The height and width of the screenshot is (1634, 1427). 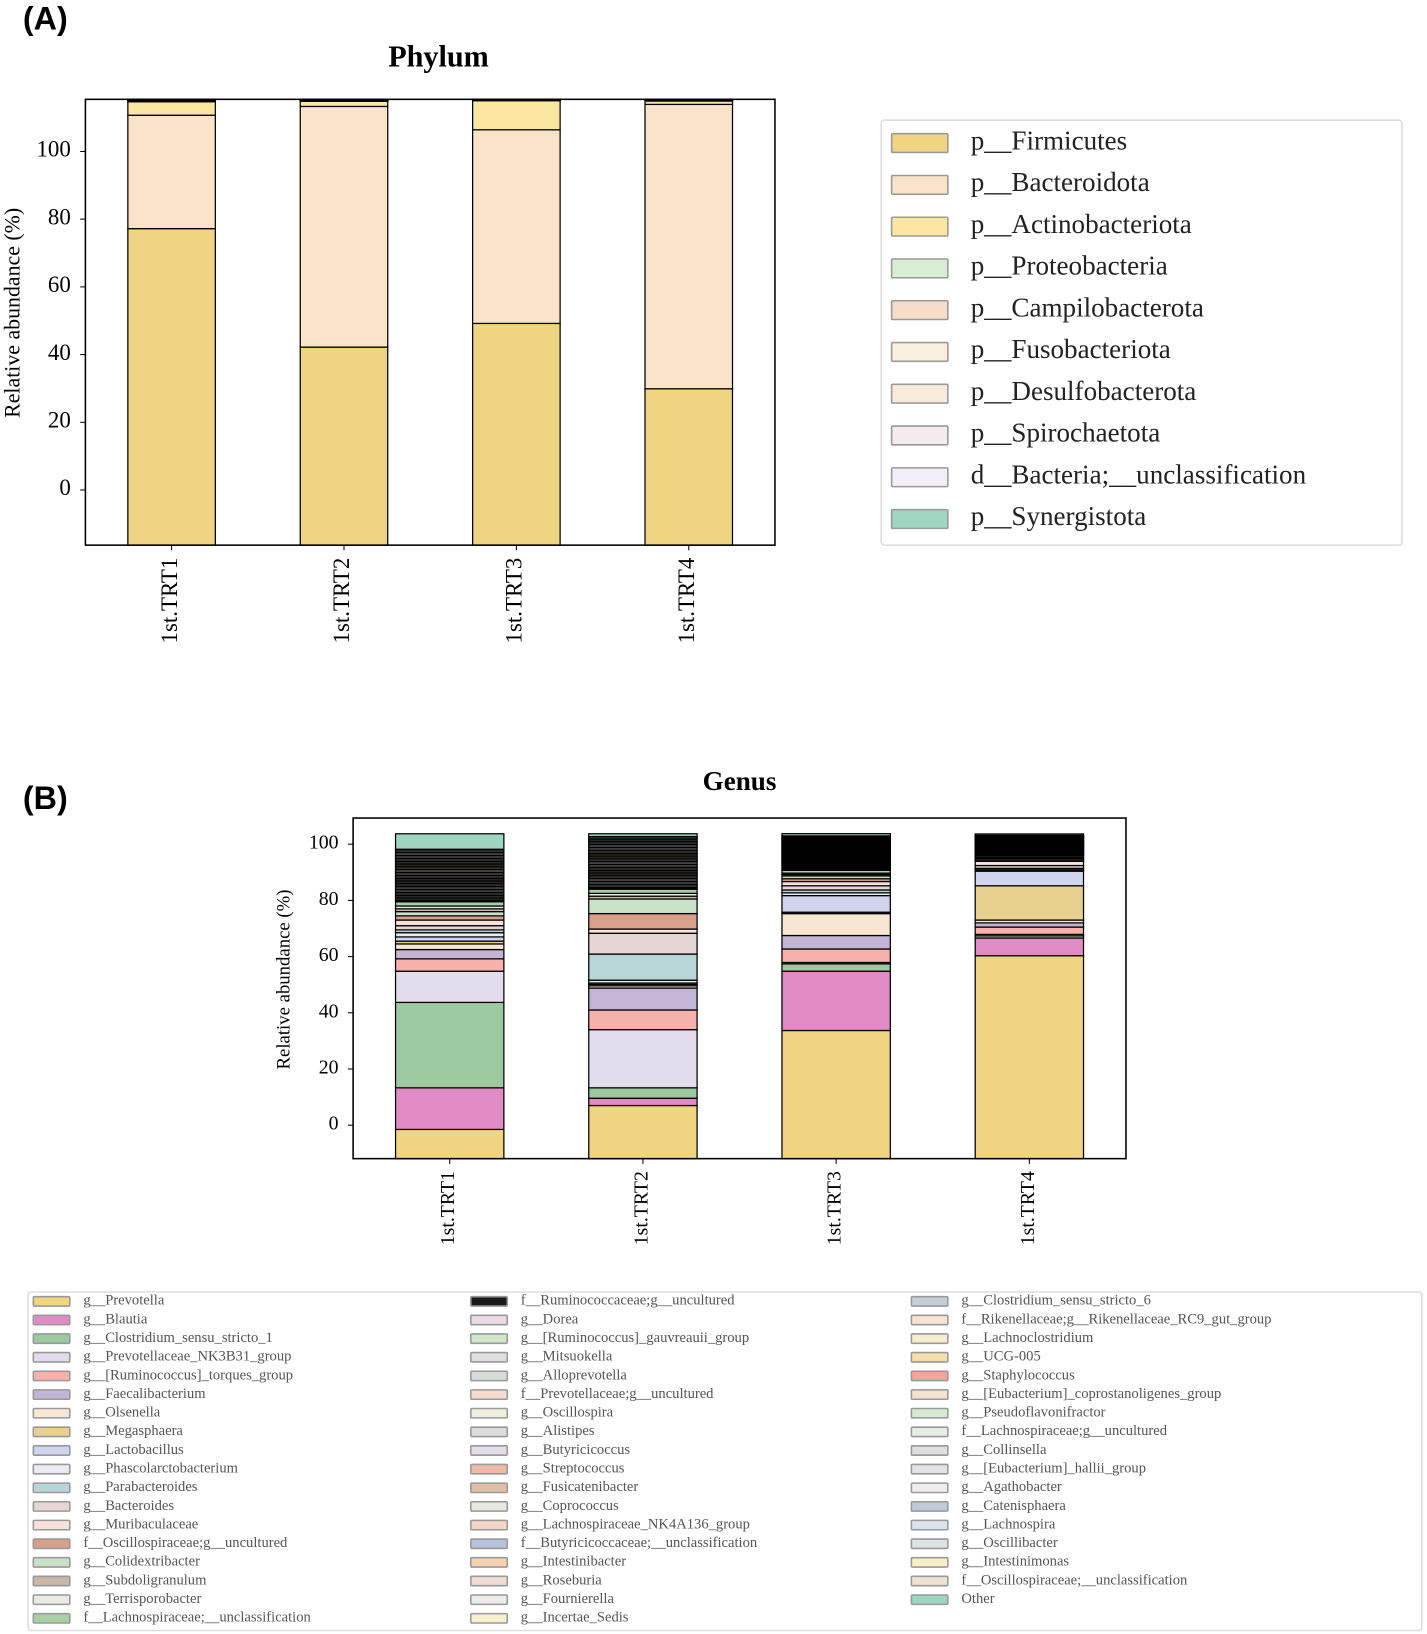 What do you see at coordinates (574, 1375) in the screenshot?
I see `legend-label: g__Alloprevotella` at bounding box center [574, 1375].